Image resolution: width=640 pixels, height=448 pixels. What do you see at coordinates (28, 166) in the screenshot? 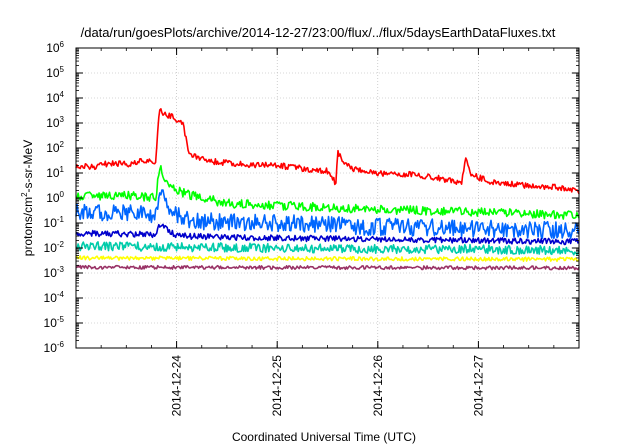
I see `y-axis-label-rest: -s-sr-MeV` at bounding box center [28, 166].